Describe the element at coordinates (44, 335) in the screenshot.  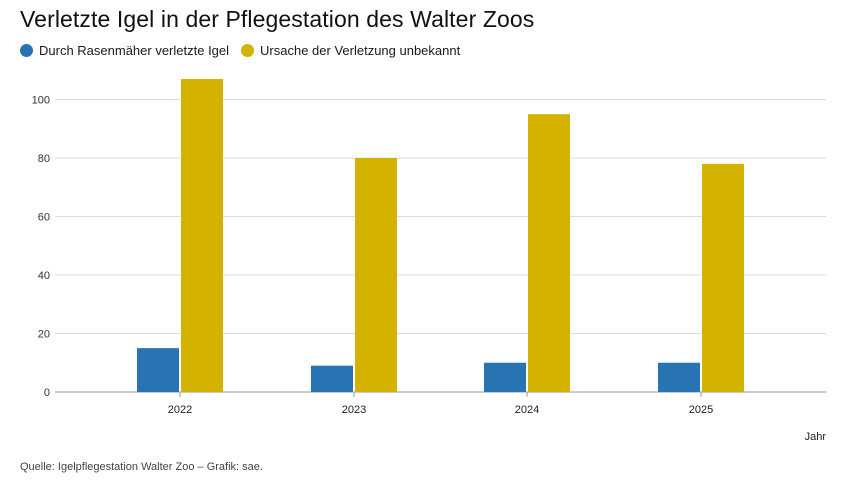
I see `y-tick-label: 20` at that location.